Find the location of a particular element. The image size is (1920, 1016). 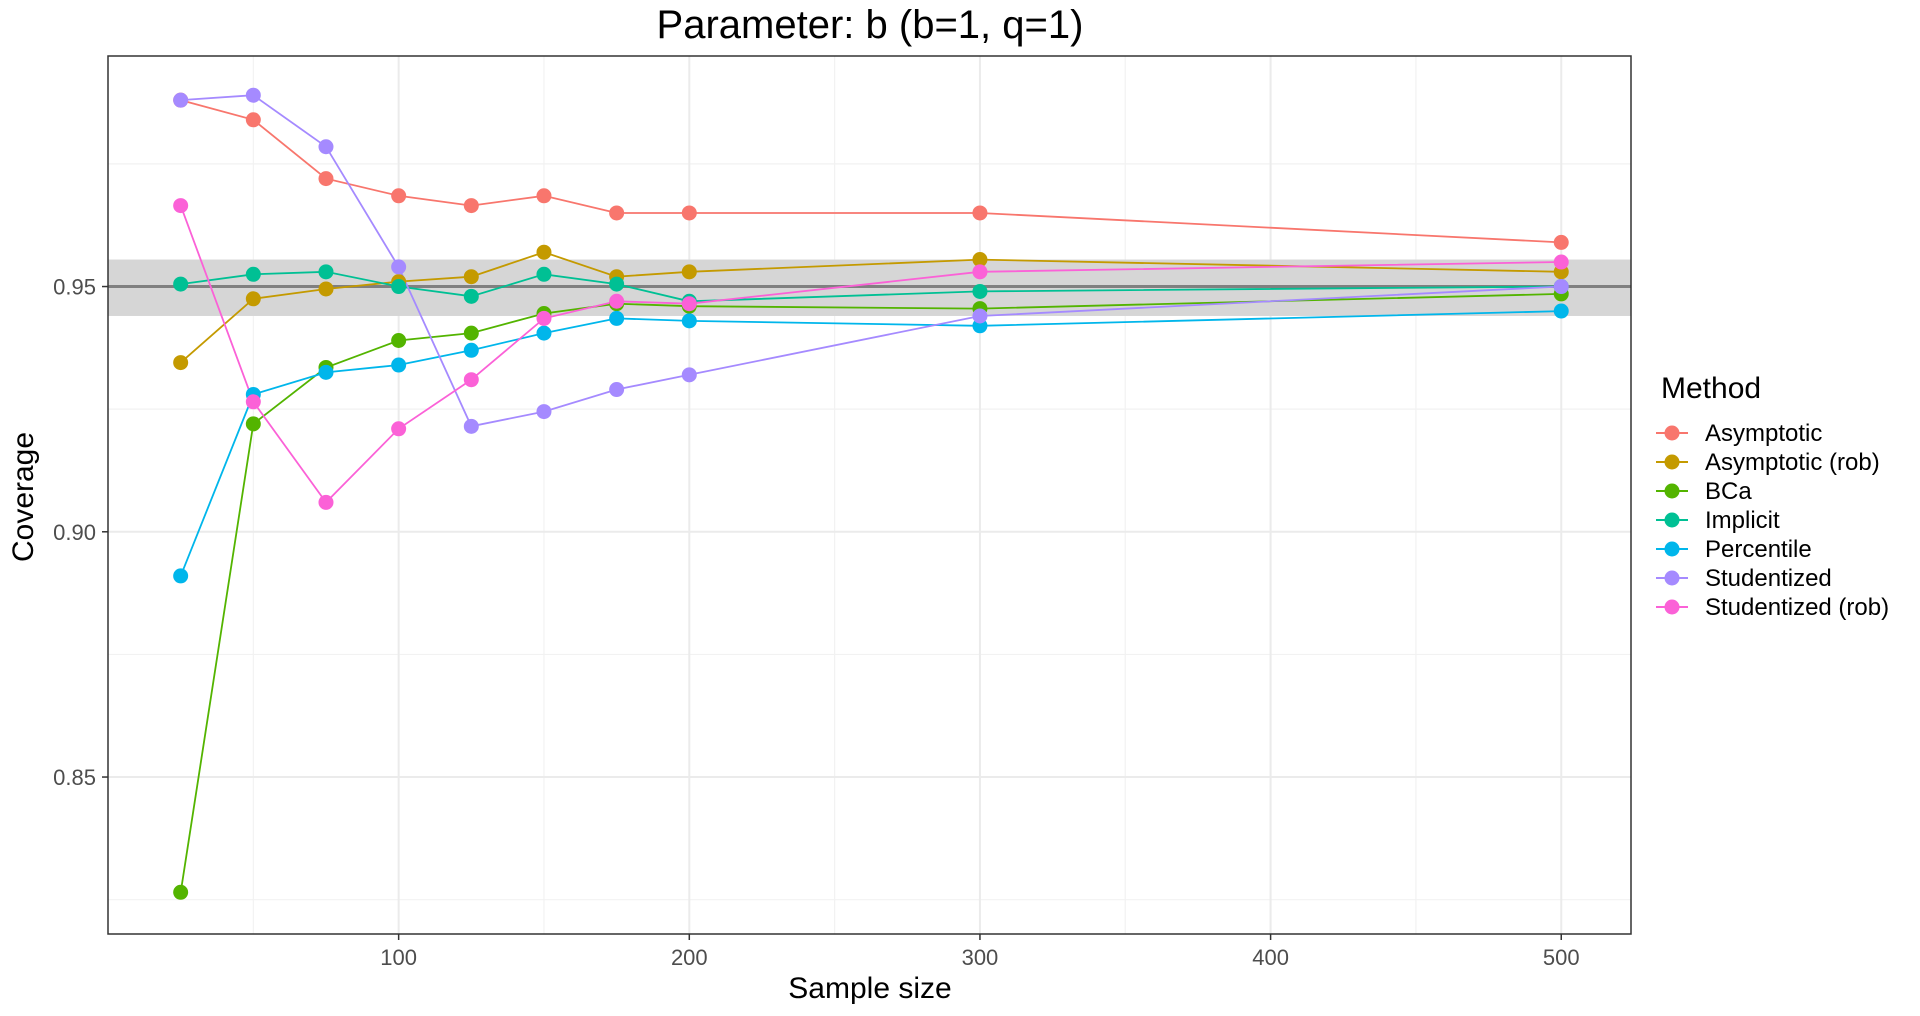

x-tick-label: 200 is located at coordinates (689, 957).